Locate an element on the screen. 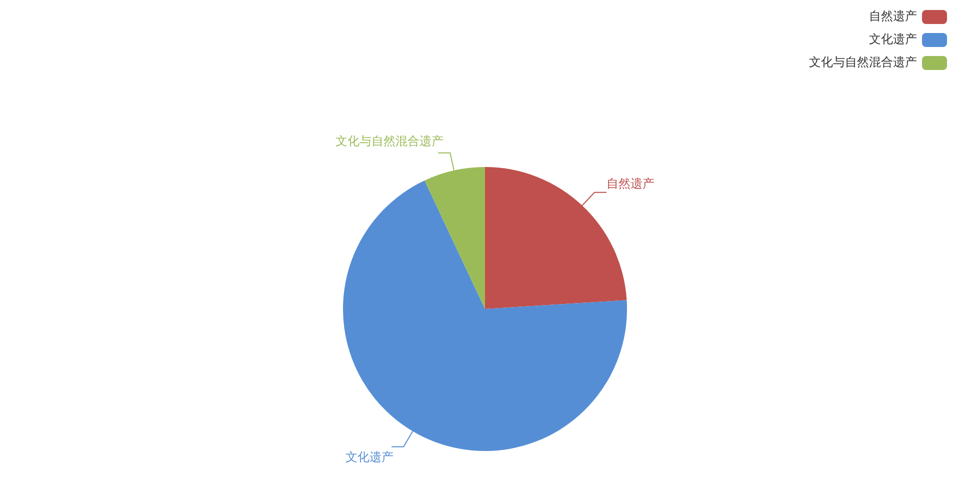  slice-label: 文化与自然混合遗产 is located at coordinates (389, 141).